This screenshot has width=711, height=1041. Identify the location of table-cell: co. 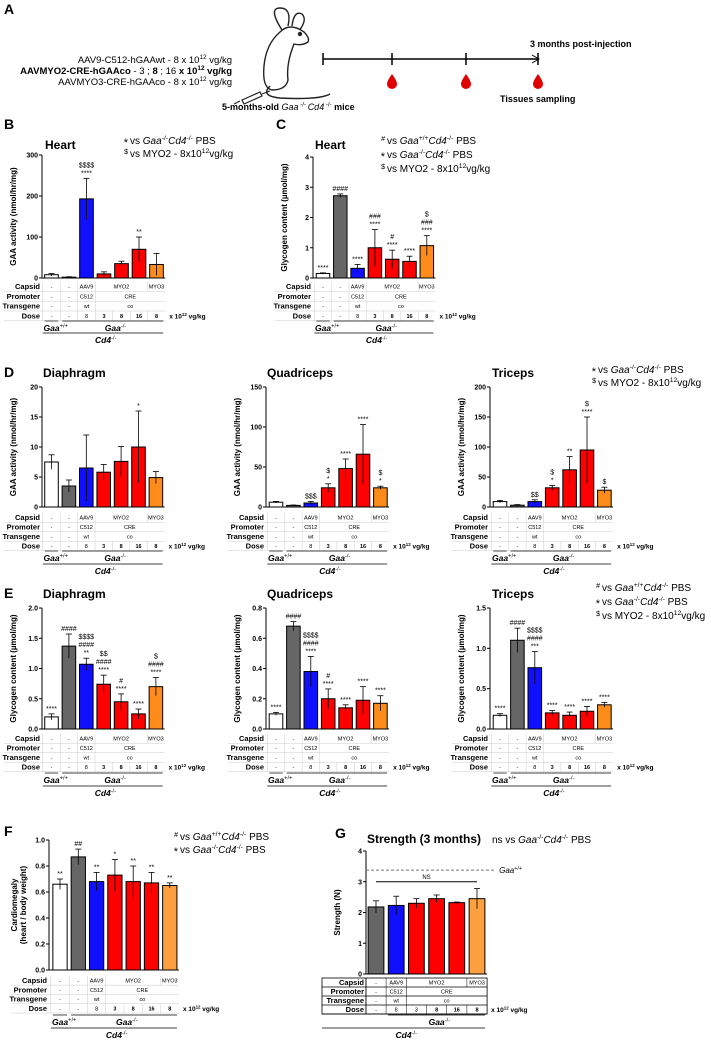
(130, 538).